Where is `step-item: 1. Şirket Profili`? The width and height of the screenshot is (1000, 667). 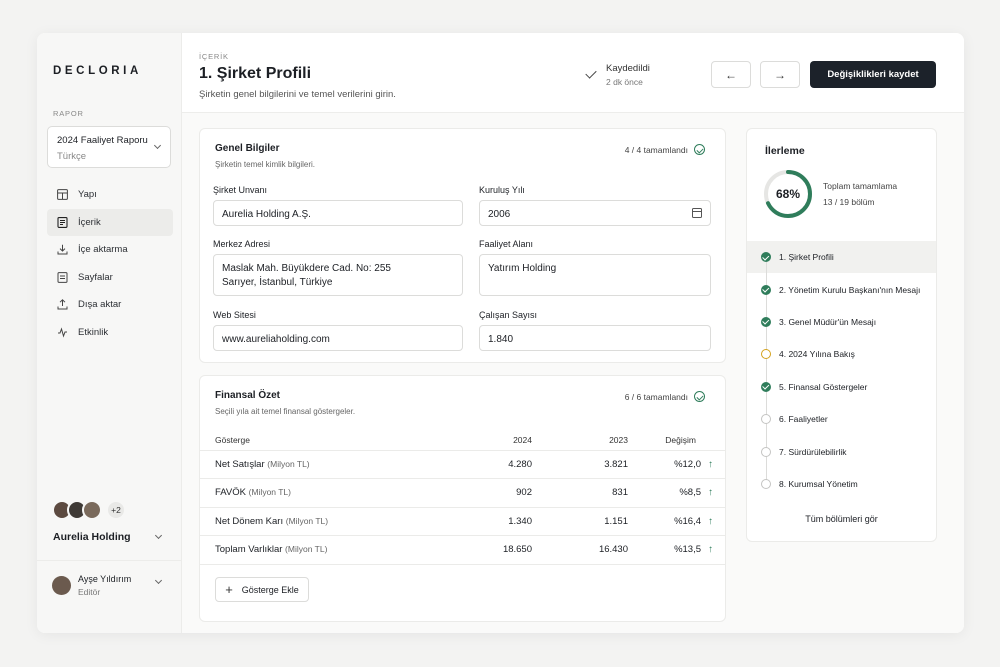
step-item: 1. Şirket Profili is located at coordinates (841, 257).